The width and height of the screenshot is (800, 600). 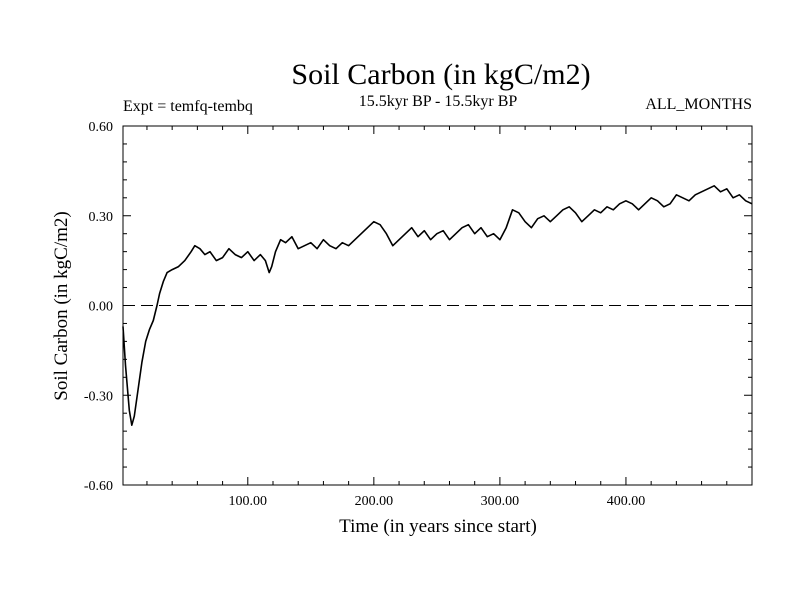 I want to click on x-tick-label: 200.00, so click(x=374, y=501).